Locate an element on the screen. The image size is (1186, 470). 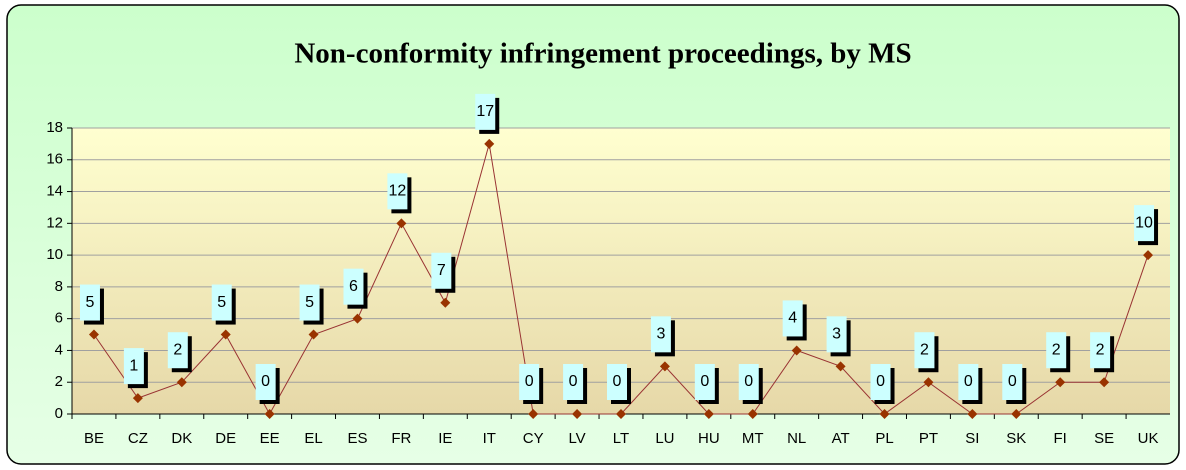
x-tick-label: DK is located at coordinates (181, 438).